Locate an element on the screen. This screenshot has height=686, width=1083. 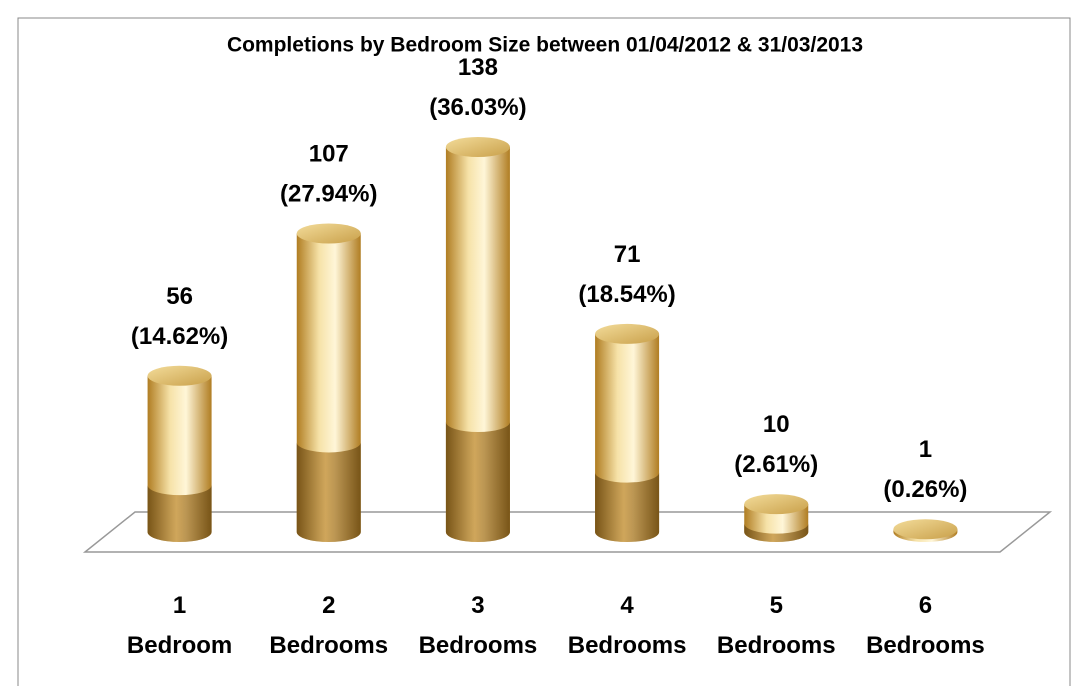
x-tick-label: 5 Bedrooms is located at coordinates (776, 625).